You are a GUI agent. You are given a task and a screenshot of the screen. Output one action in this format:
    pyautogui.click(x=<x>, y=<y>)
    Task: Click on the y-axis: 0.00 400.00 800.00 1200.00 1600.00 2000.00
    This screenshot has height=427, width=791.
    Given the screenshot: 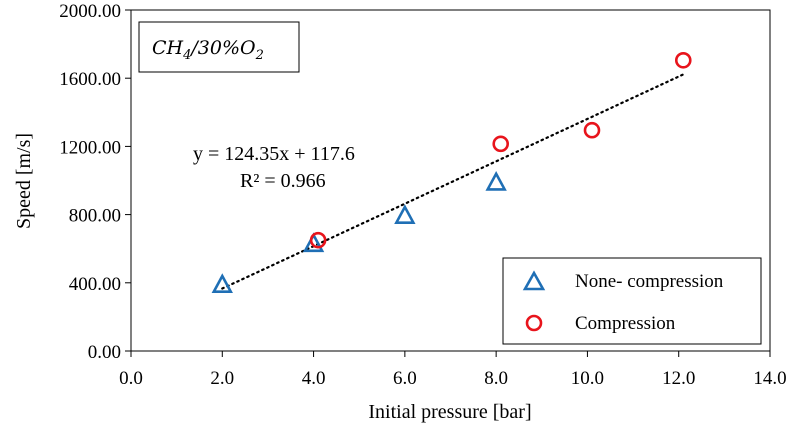 What is the action you would take?
    pyautogui.click(x=95, y=182)
    